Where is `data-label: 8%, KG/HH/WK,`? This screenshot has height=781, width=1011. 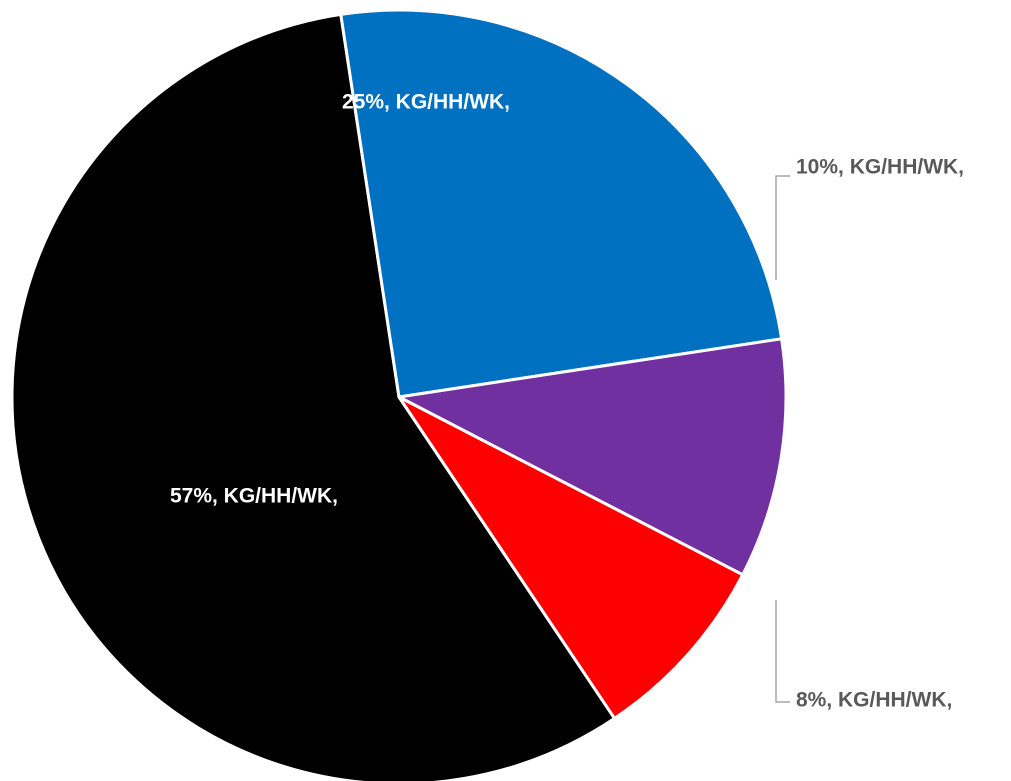
data-label: 8%, KG/HH/WK, is located at coordinates (874, 700).